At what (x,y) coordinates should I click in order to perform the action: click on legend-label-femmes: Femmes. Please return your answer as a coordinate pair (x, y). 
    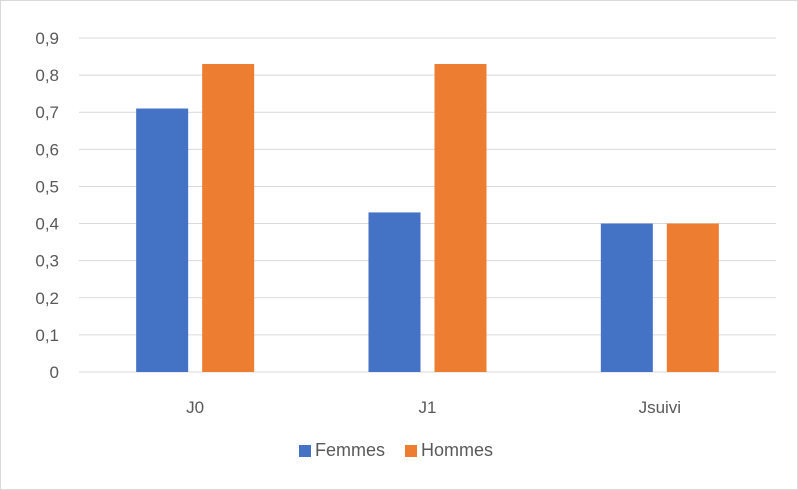
    Looking at the image, I should click on (350, 450).